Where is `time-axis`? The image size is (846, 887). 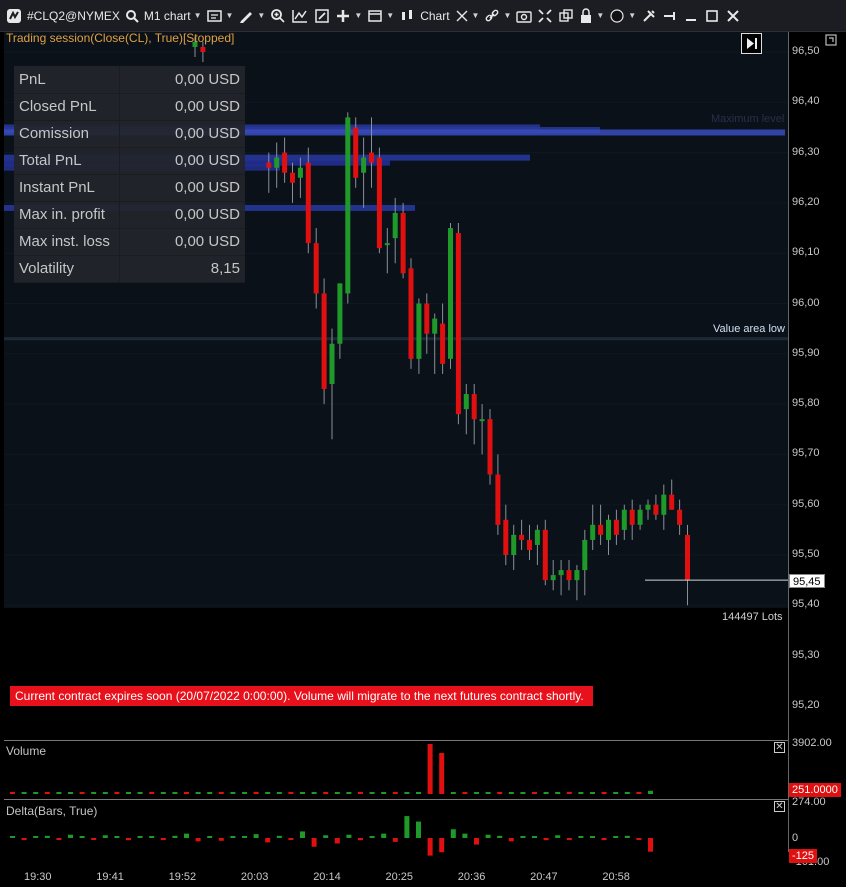
time-axis is located at coordinates (423, 876).